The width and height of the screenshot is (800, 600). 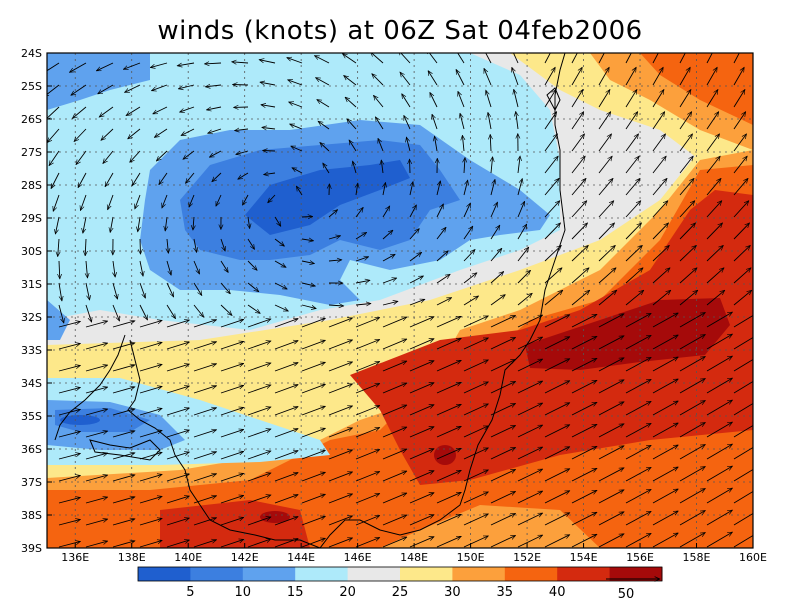 I want to click on colorbar-label: 35, so click(x=505, y=592).